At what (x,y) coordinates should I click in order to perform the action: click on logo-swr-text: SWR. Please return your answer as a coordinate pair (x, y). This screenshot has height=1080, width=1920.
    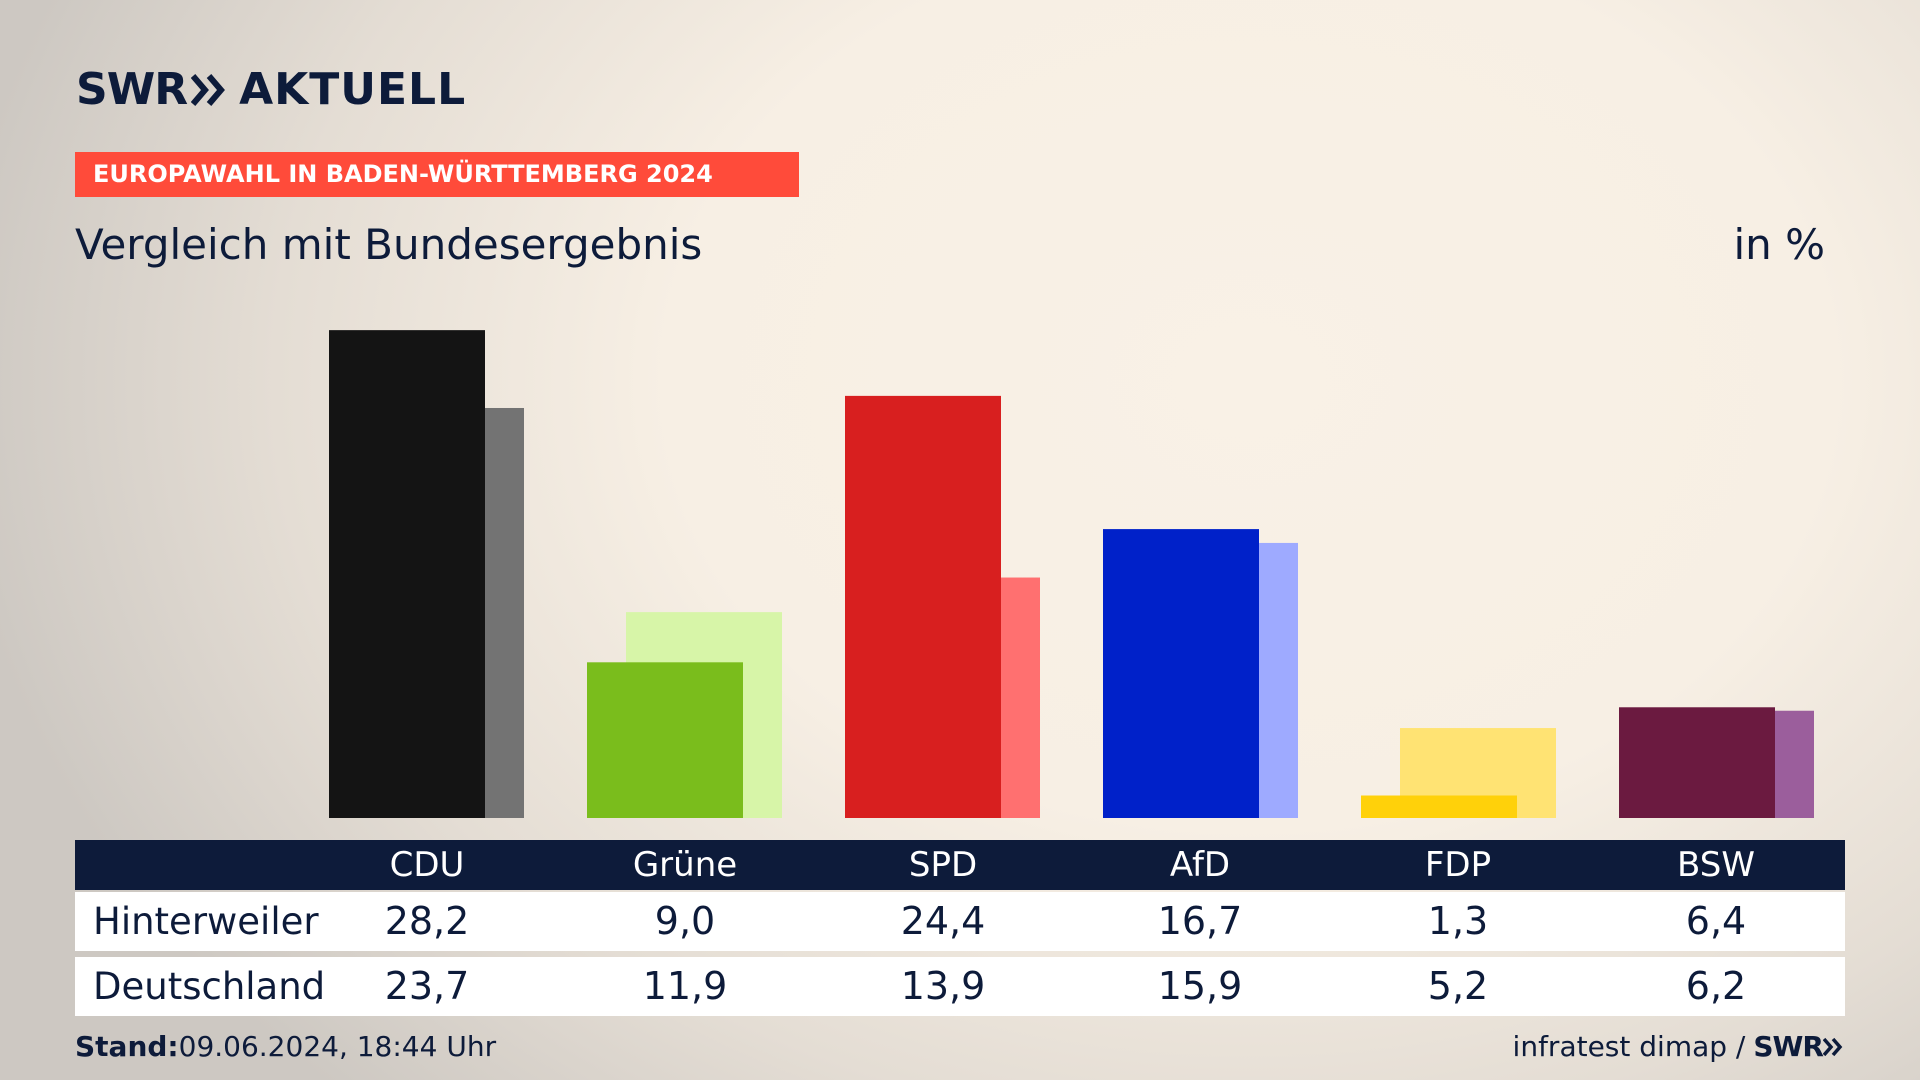
    Looking at the image, I should click on (132, 89).